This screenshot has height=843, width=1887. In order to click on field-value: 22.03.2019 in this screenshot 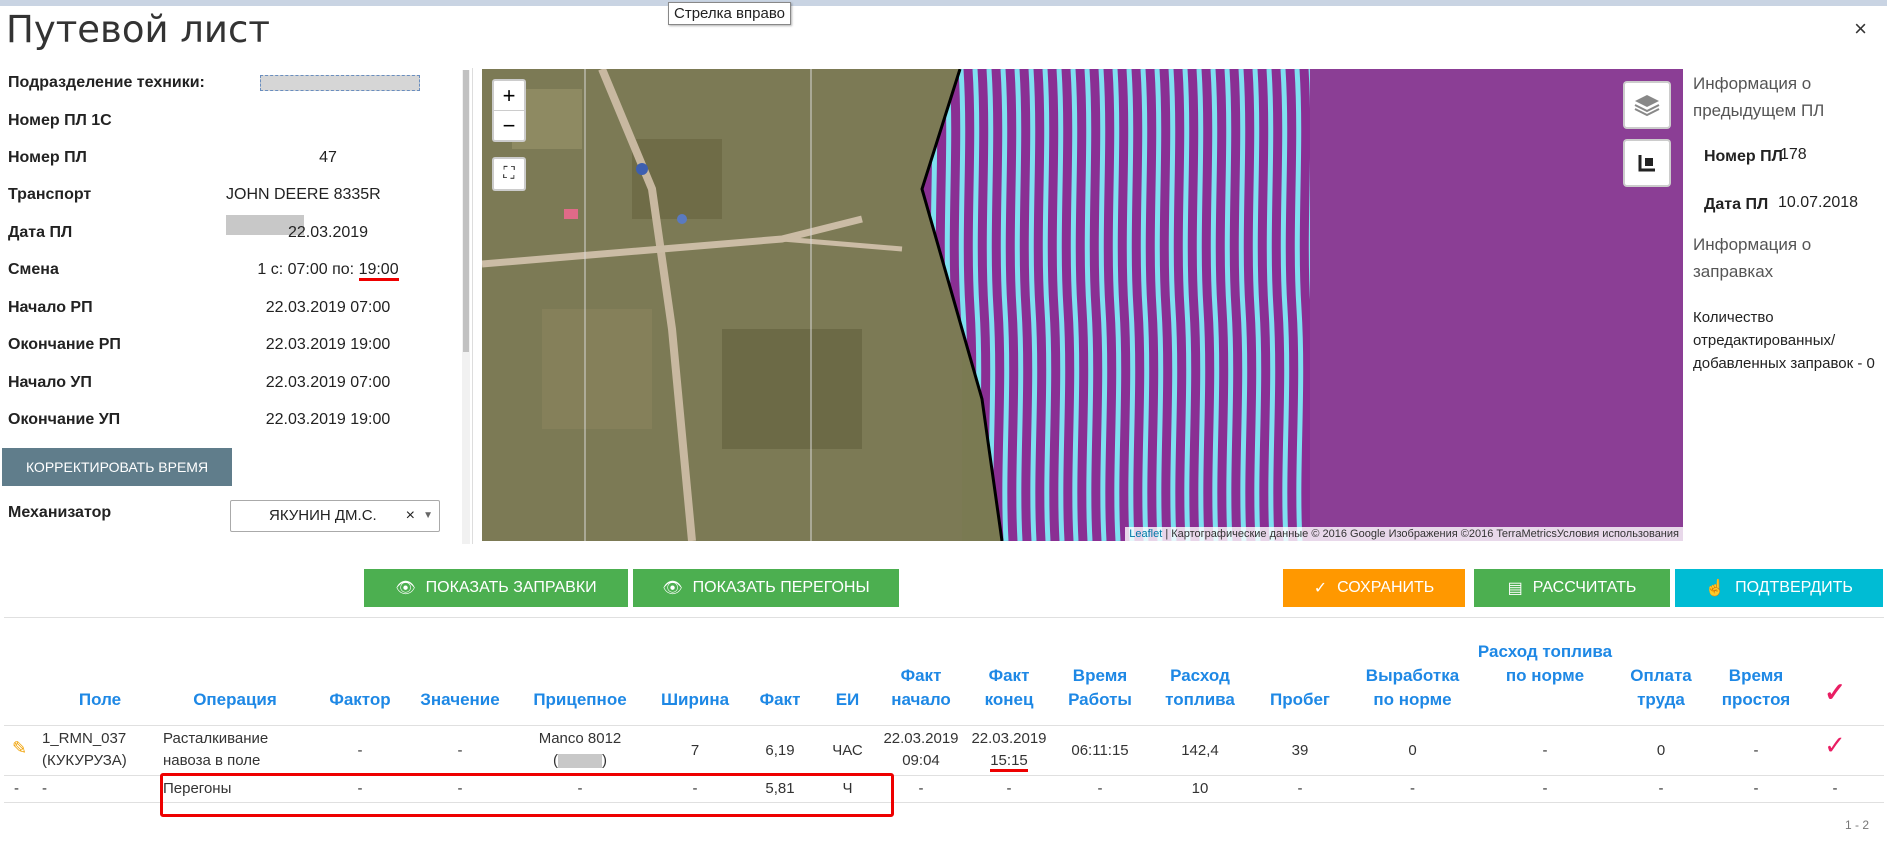, I will do `click(328, 232)`.